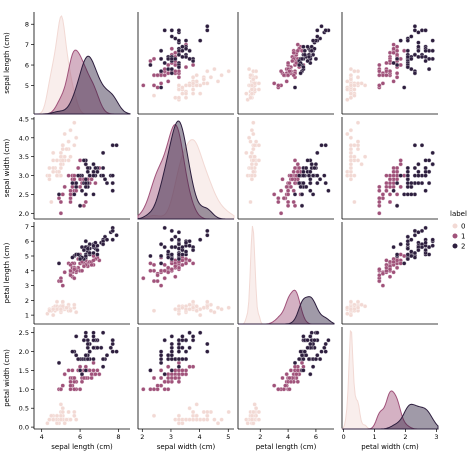 The height and width of the screenshot is (457, 474). Describe the element at coordinates (7, 167) in the screenshot. I see `y-axis-label: sepal width (cm)` at that location.